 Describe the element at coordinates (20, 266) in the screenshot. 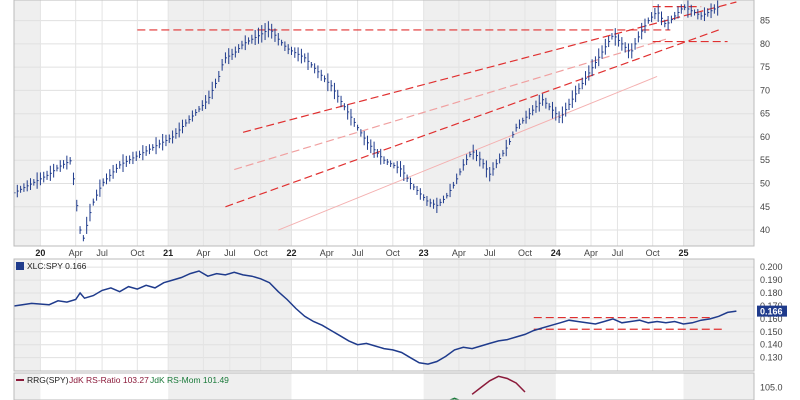

I see `ratio-legend-swatch` at that location.